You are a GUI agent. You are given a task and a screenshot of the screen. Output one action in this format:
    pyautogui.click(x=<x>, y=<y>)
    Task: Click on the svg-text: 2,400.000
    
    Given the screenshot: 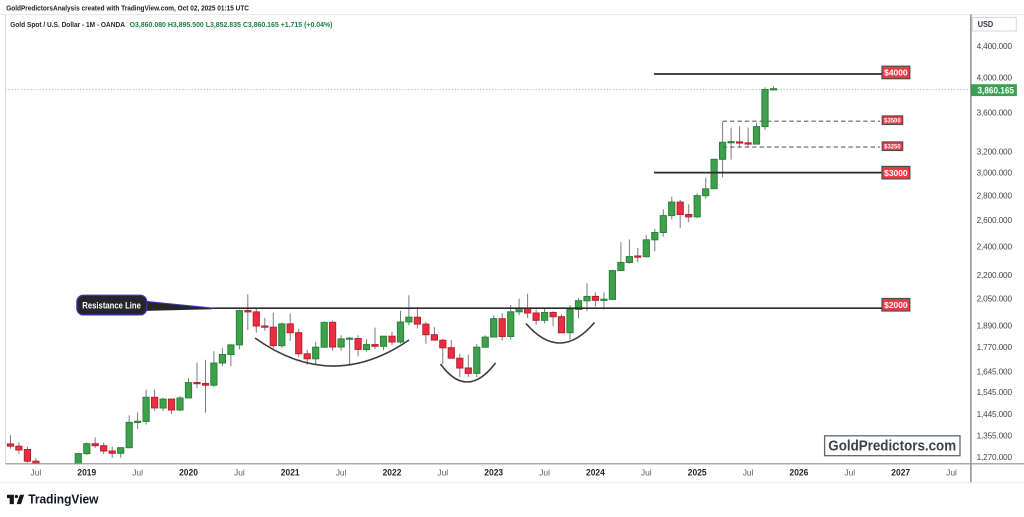 What is the action you would take?
    pyautogui.click(x=995, y=247)
    